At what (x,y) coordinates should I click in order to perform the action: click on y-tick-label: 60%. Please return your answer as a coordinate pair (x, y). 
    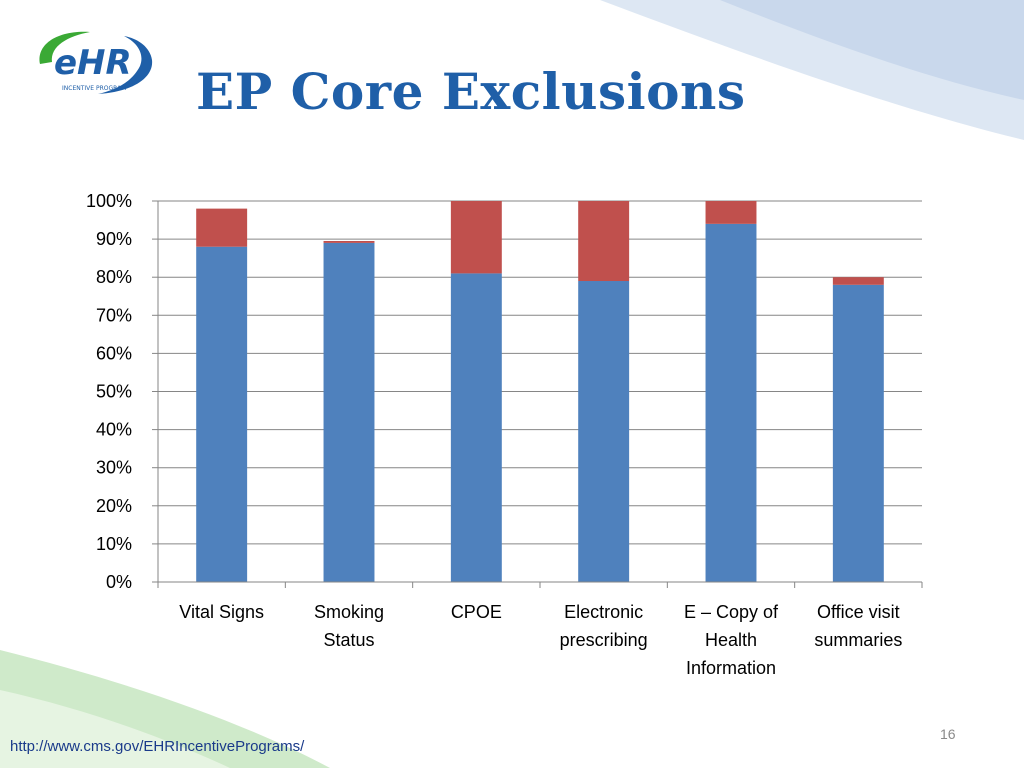
    Looking at the image, I should click on (114, 353).